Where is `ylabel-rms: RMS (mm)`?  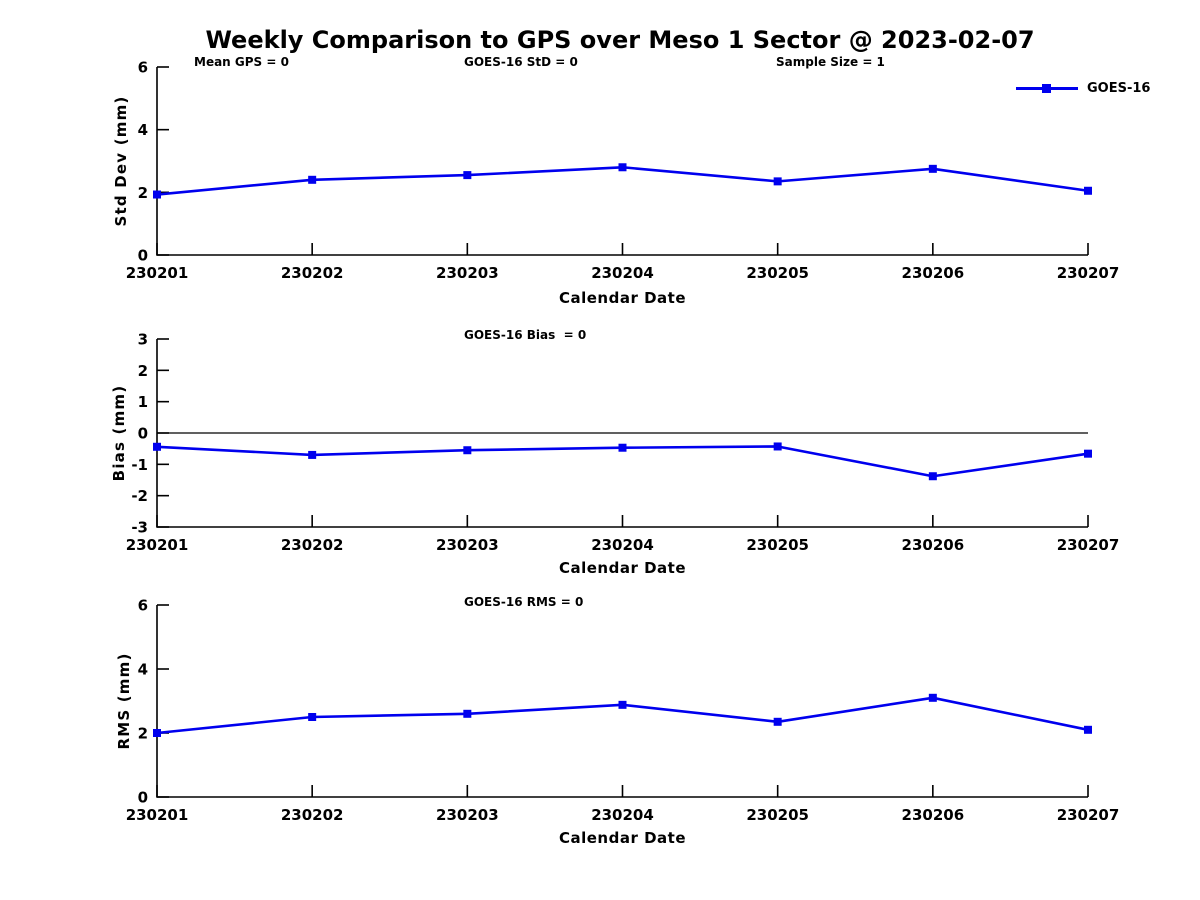 ylabel-rms: RMS (mm) is located at coordinates (124, 701).